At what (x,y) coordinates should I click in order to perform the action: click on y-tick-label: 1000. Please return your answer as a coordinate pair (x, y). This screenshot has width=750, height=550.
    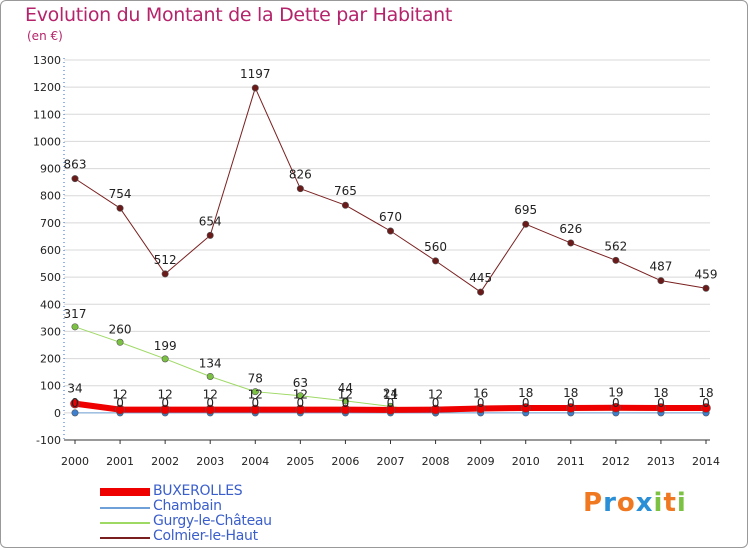
    Looking at the image, I should click on (47, 141).